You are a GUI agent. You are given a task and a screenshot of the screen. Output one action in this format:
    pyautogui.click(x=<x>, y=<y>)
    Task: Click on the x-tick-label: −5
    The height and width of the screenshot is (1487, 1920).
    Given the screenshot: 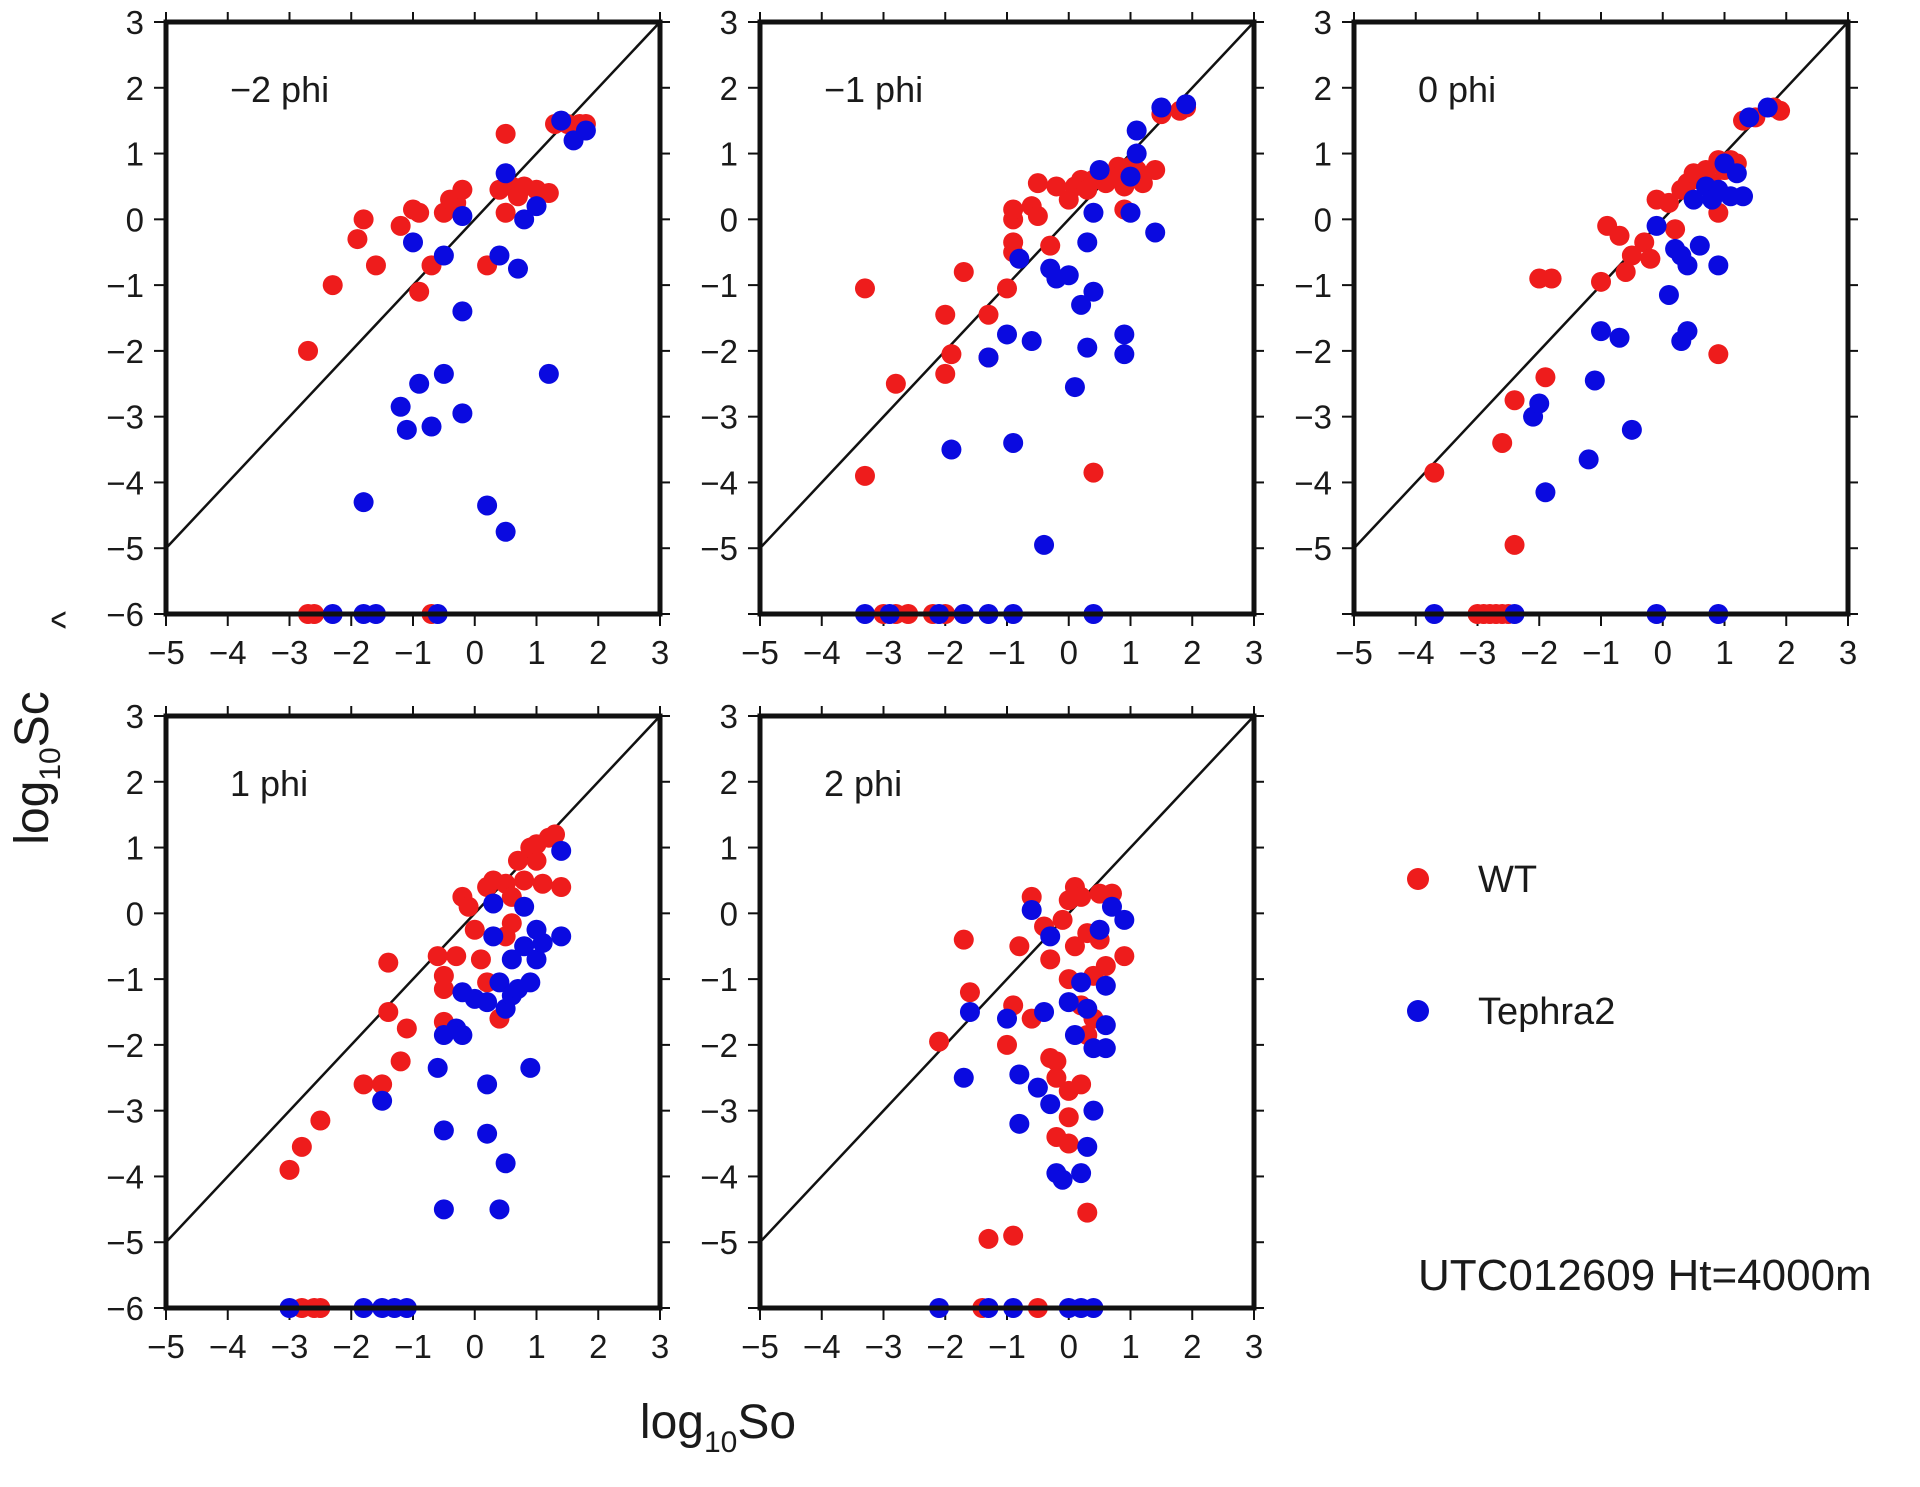 What is the action you would take?
    pyautogui.click(x=166, y=1346)
    